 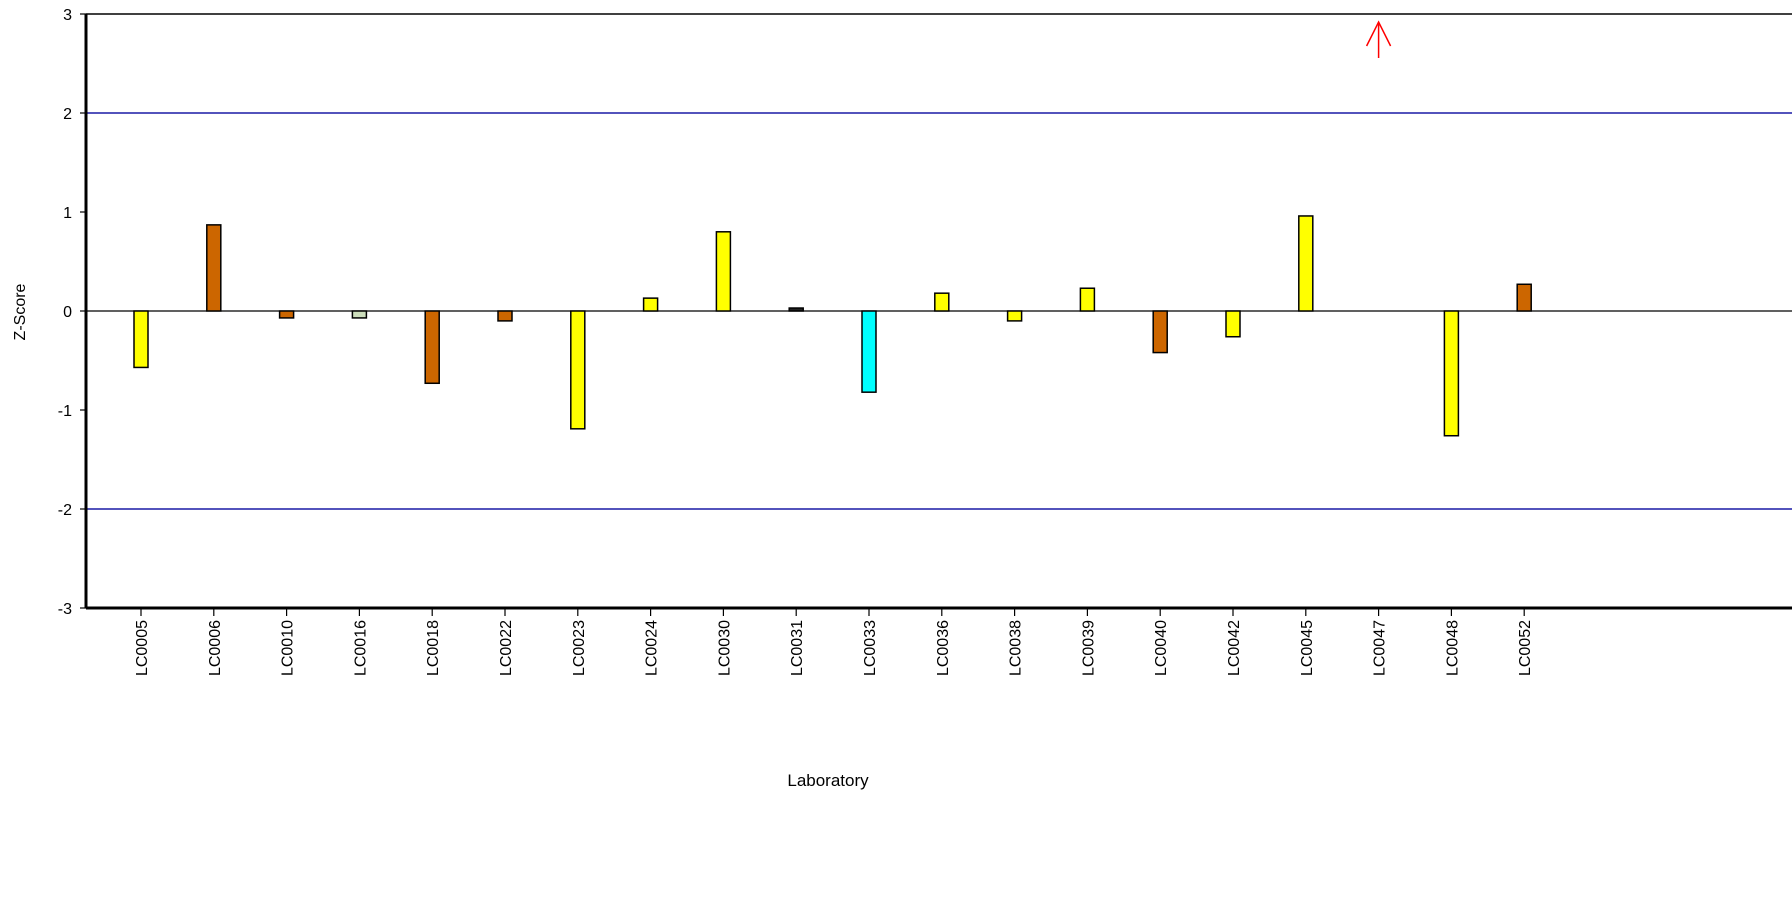 What do you see at coordinates (796, 309) in the screenshot?
I see `bar-lc0031` at bounding box center [796, 309].